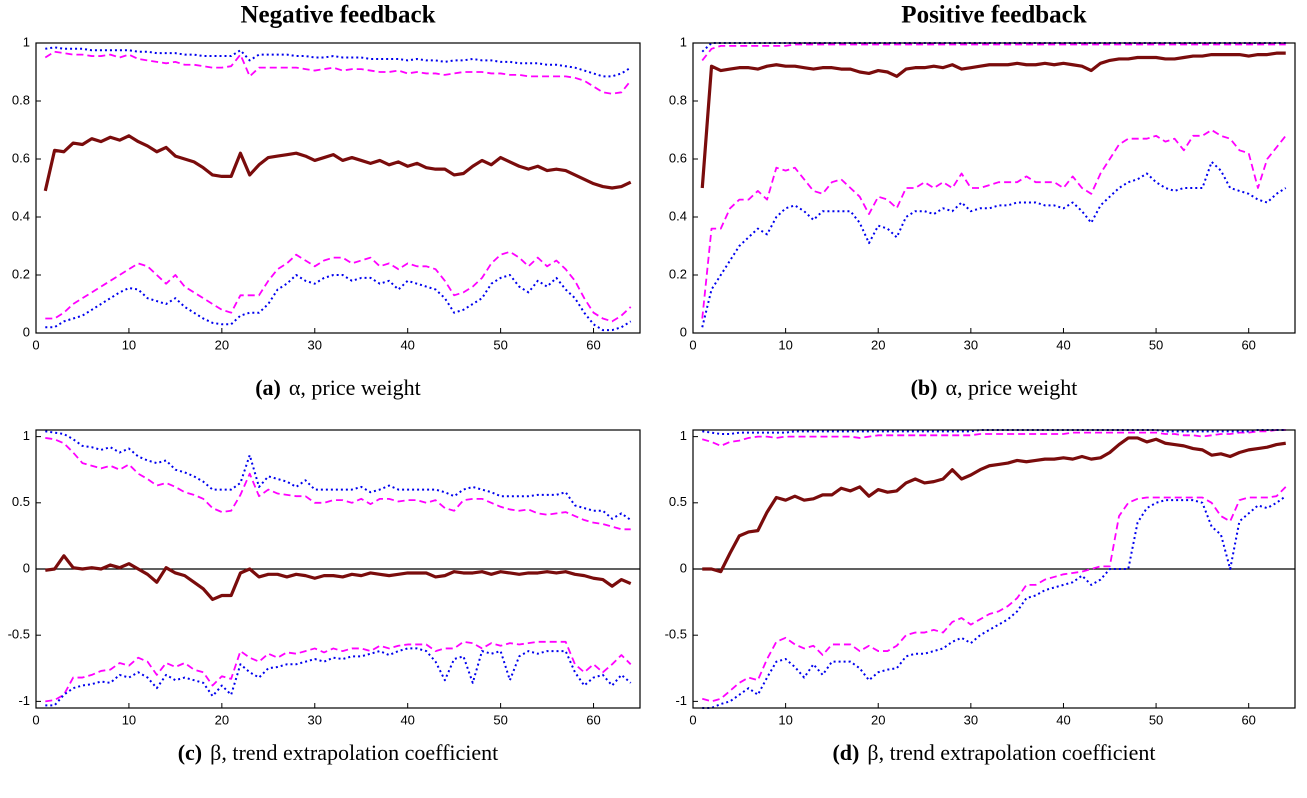  What do you see at coordinates (268, 387) in the screenshot?
I see `caption-label: (a)` at bounding box center [268, 387].